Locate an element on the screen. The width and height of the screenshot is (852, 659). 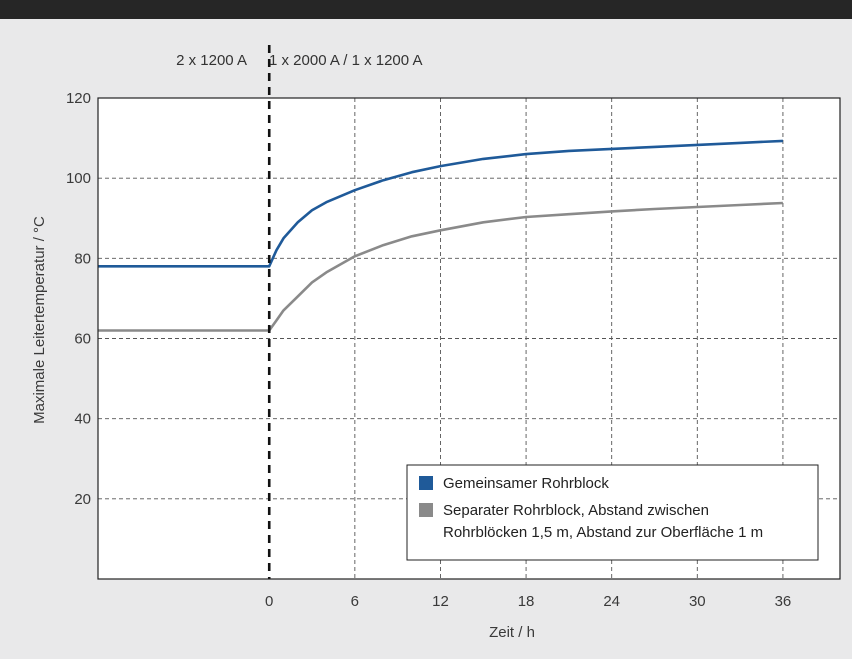
phase-label-before: 2 x 1200 A is located at coordinates (211, 60).